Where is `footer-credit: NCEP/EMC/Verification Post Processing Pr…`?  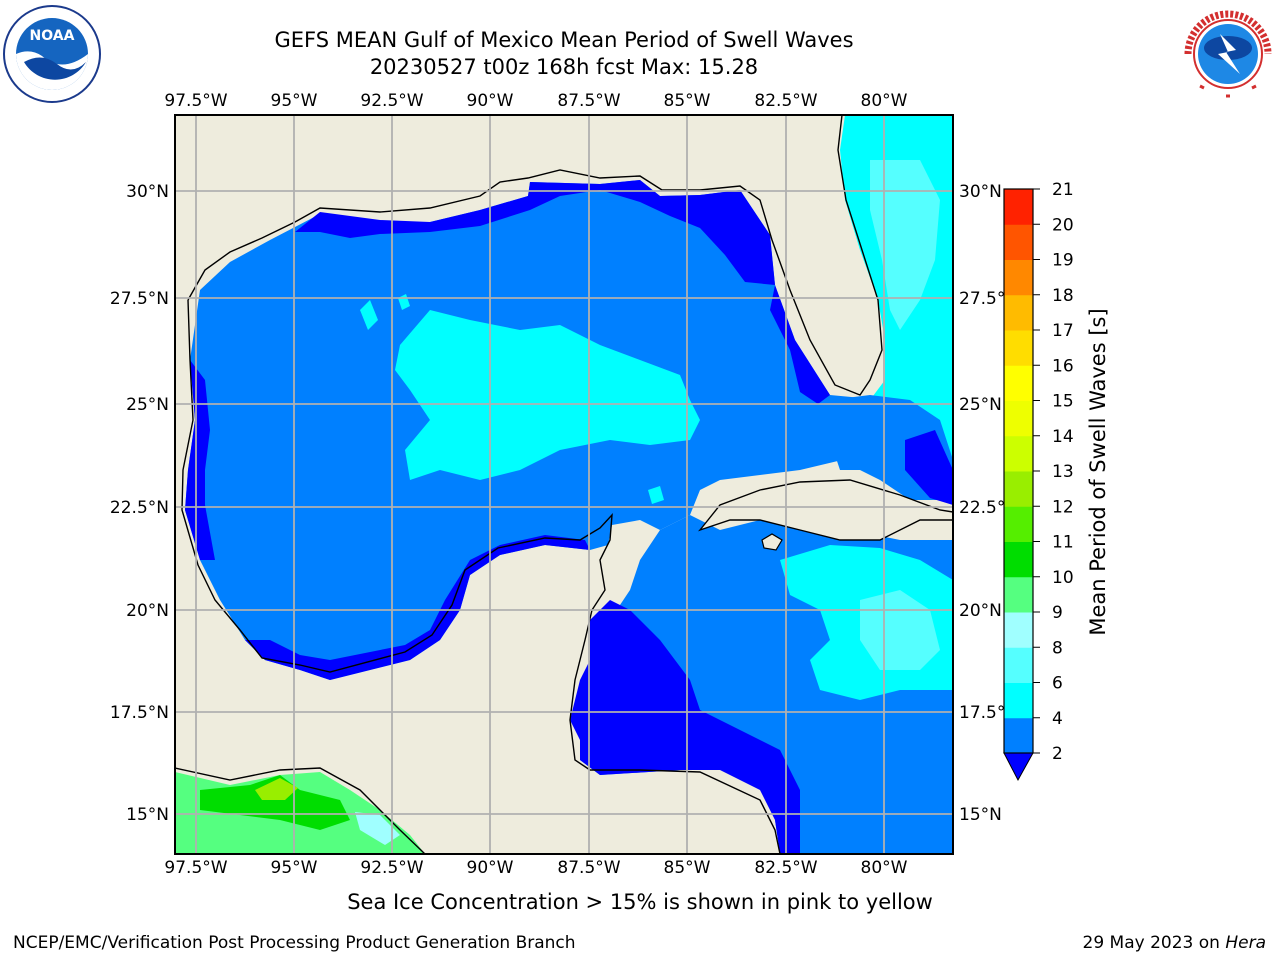
footer-credit: NCEP/EMC/Verification Post Processing Pr… is located at coordinates (294, 943).